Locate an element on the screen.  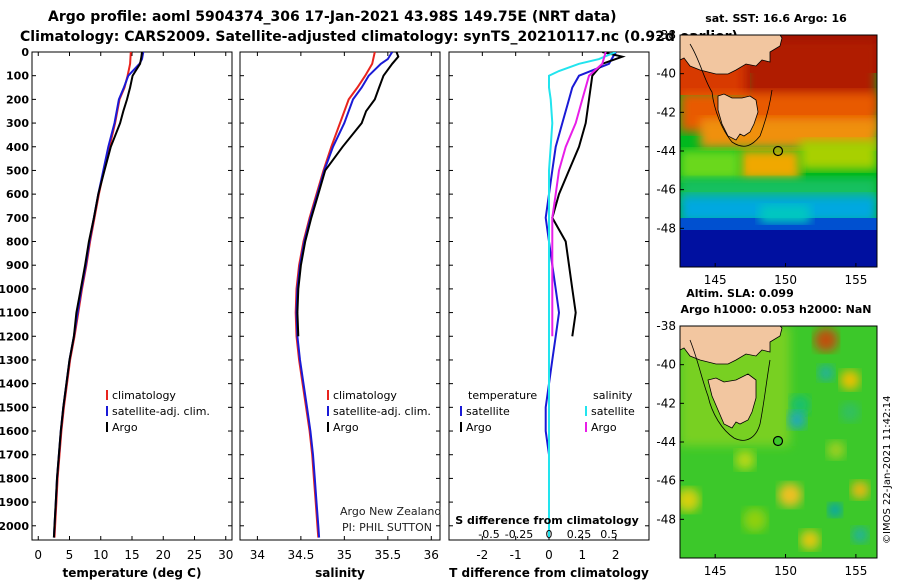
temperature-xlabel: temperature (deg C) is located at coordinates (132, 573).